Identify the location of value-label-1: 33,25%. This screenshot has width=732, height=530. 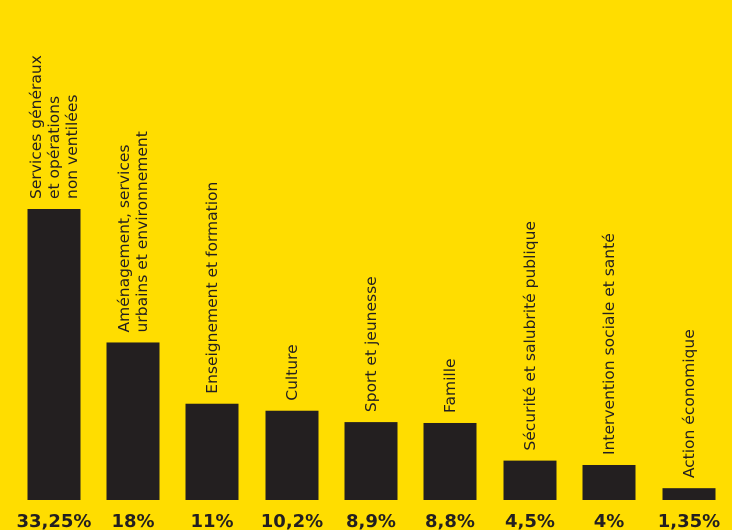
(54, 520).